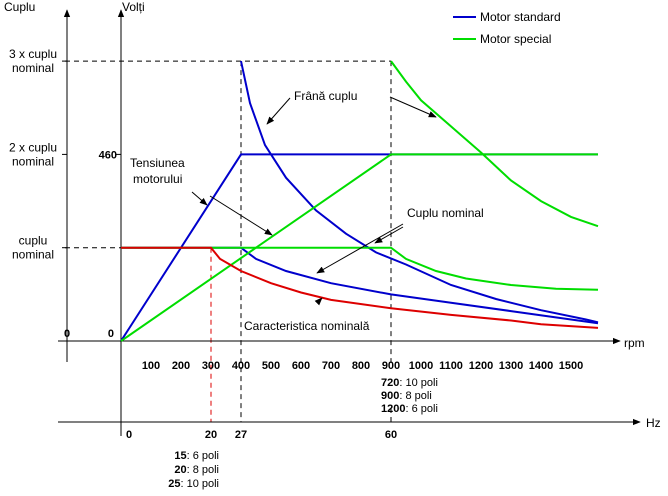 This screenshot has width=668, height=496. What do you see at coordinates (241, 435) in the screenshot?
I see `hz-tick-label: 27` at bounding box center [241, 435].